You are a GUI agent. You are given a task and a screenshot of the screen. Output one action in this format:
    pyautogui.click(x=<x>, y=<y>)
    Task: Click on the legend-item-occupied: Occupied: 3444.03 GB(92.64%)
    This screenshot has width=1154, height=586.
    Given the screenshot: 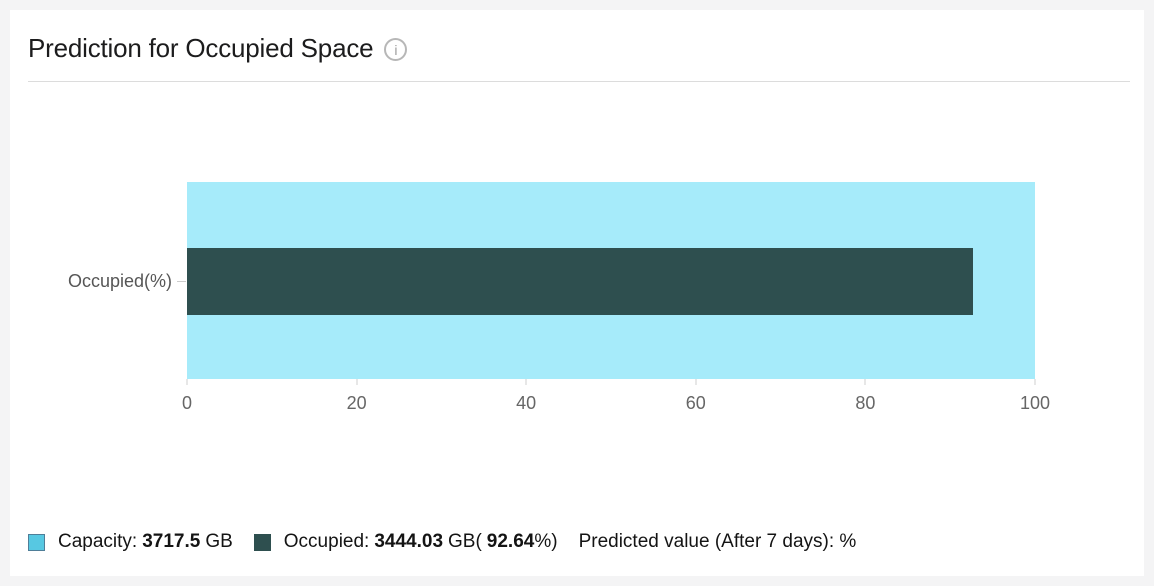 What is the action you would take?
    pyautogui.click(x=405, y=542)
    